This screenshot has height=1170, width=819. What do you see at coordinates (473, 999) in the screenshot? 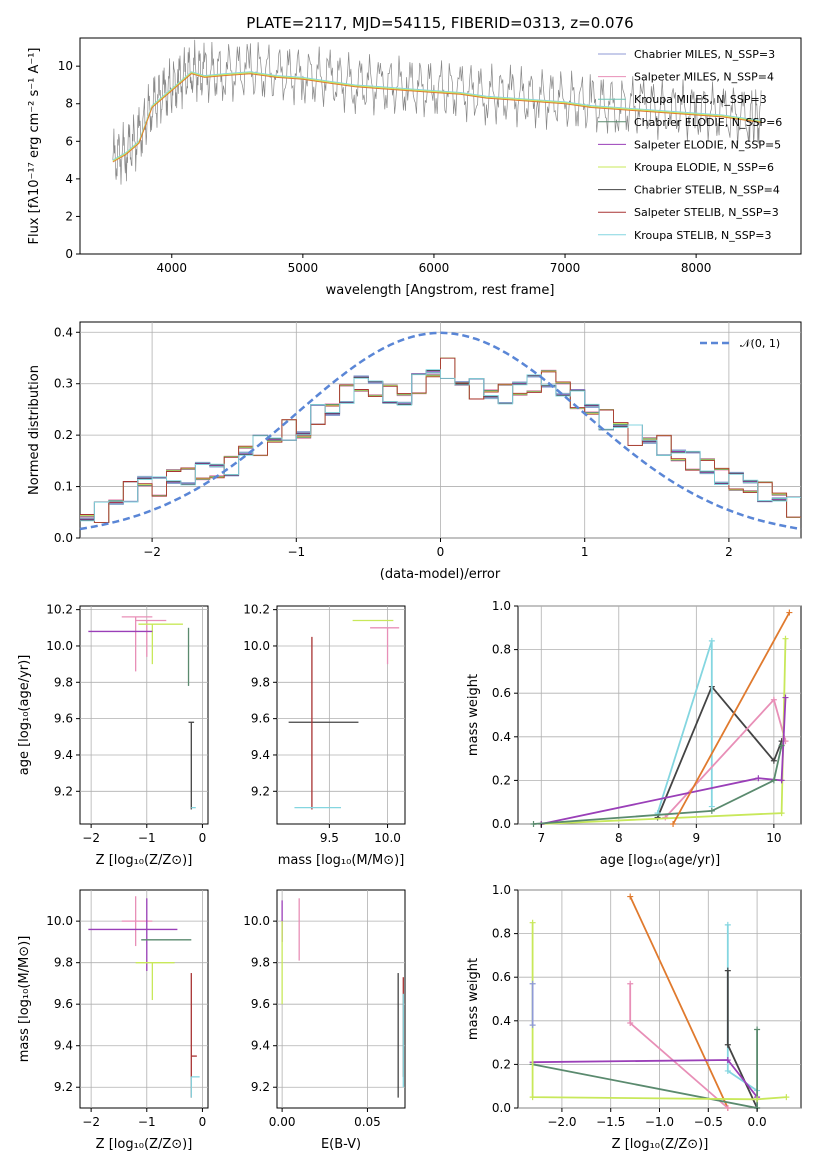
I see `weight-vs-Z-ylabel: mass weight` at bounding box center [473, 999].